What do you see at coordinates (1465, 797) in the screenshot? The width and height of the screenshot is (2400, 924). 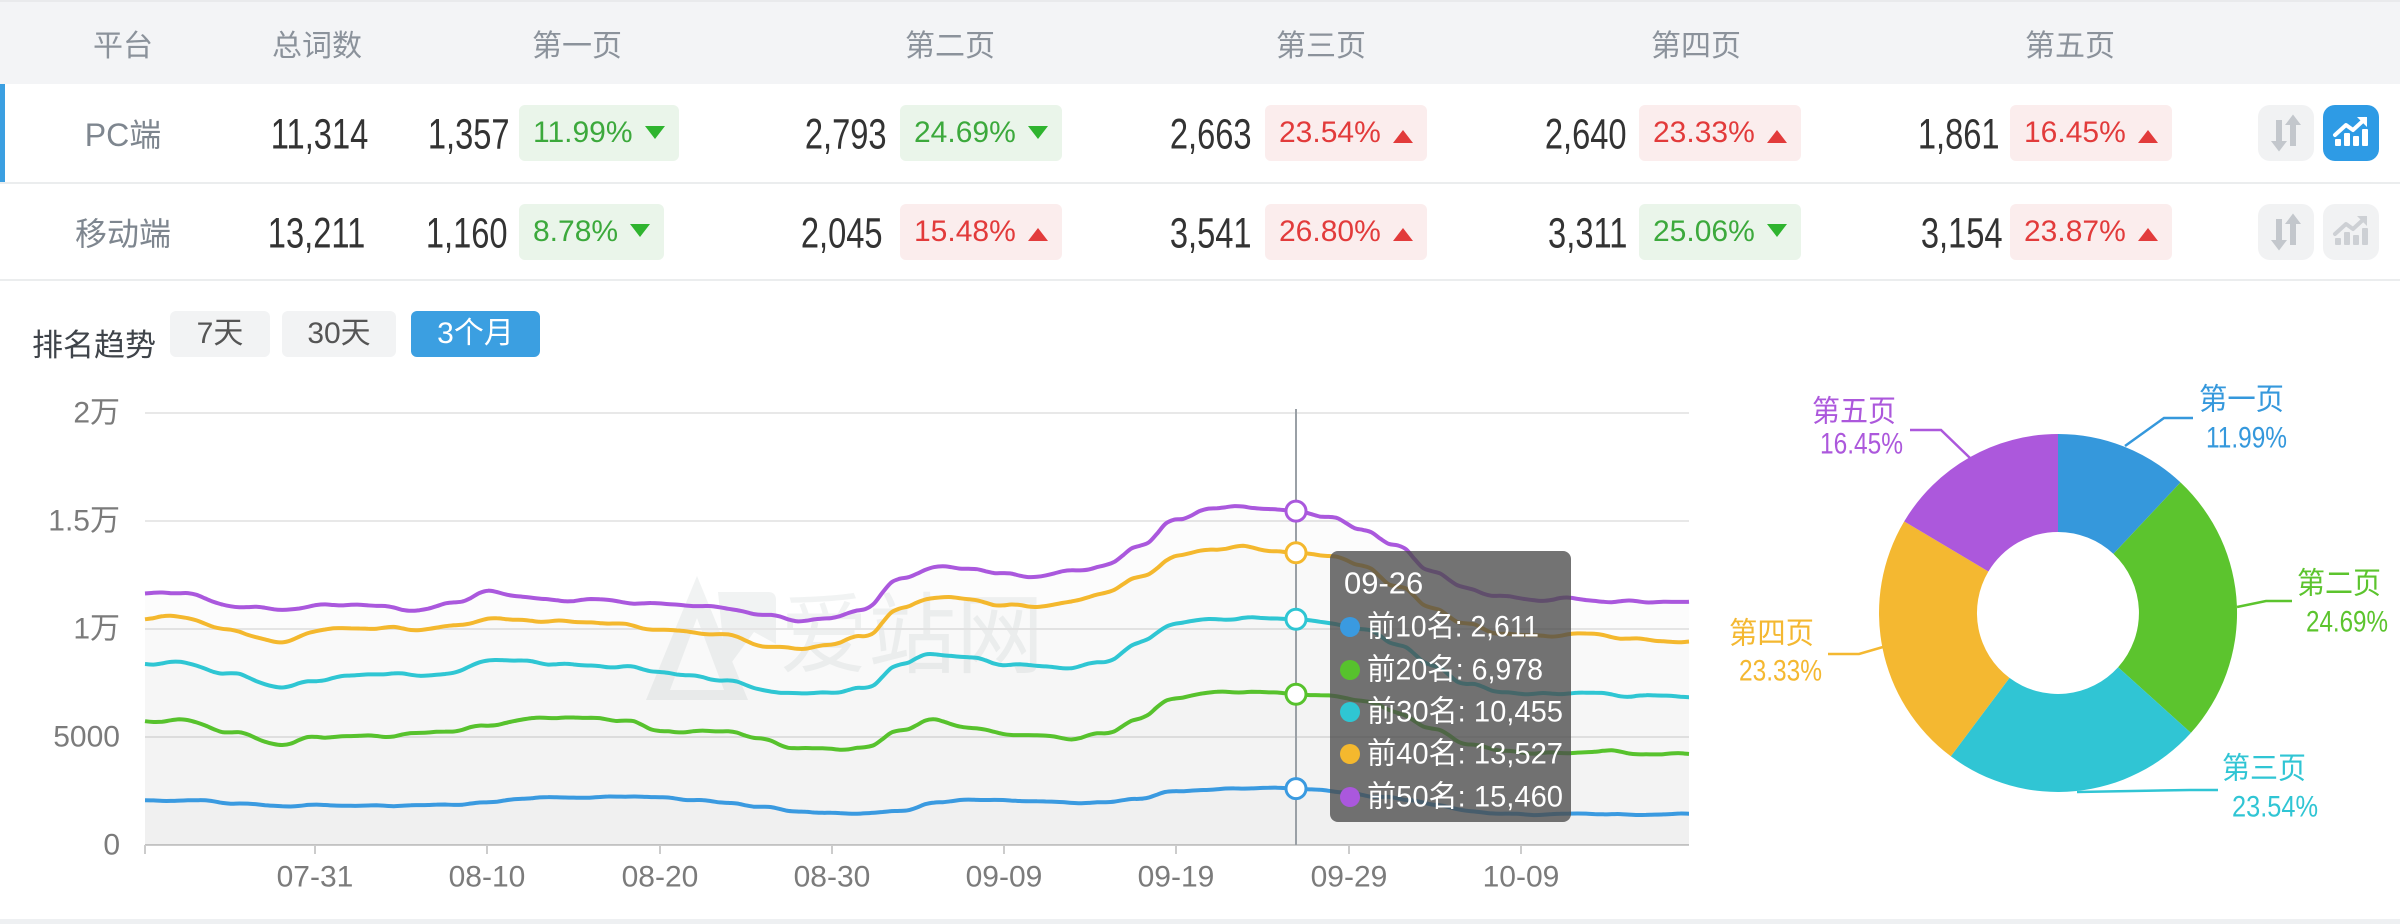 I see `svg-text: 前50名: 15,460` at bounding box center [1465, 797].